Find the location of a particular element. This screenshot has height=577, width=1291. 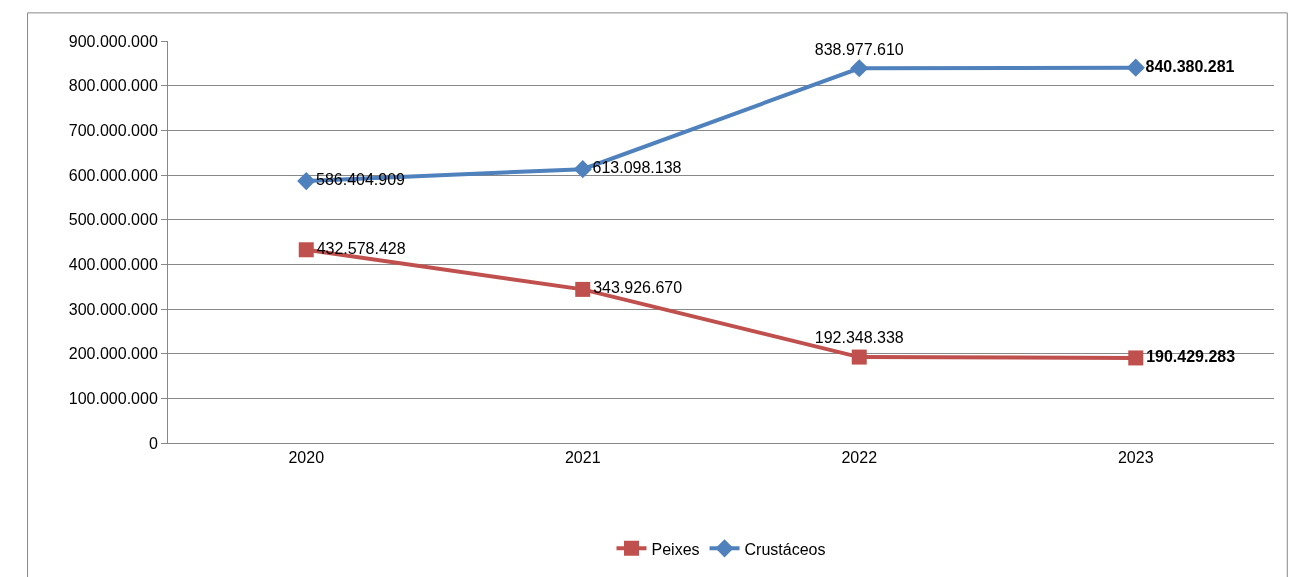

x-tick-label: 2021 is located at coordinates (582, 458).